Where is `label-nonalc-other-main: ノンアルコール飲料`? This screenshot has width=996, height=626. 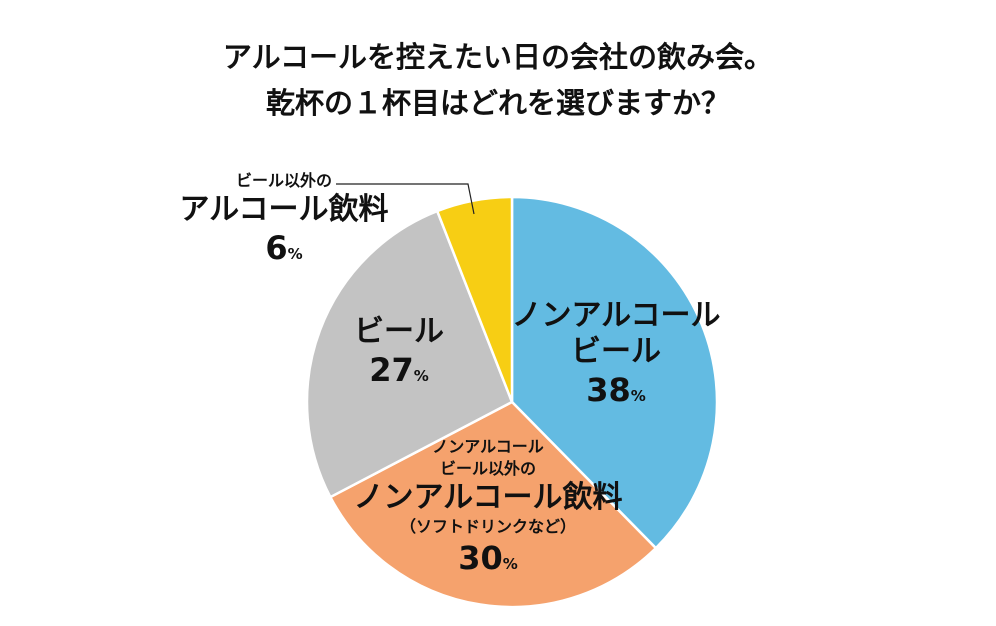 label-nonalc-other-main: ノンアルコール飲料 is located at coordinates (488, 497).